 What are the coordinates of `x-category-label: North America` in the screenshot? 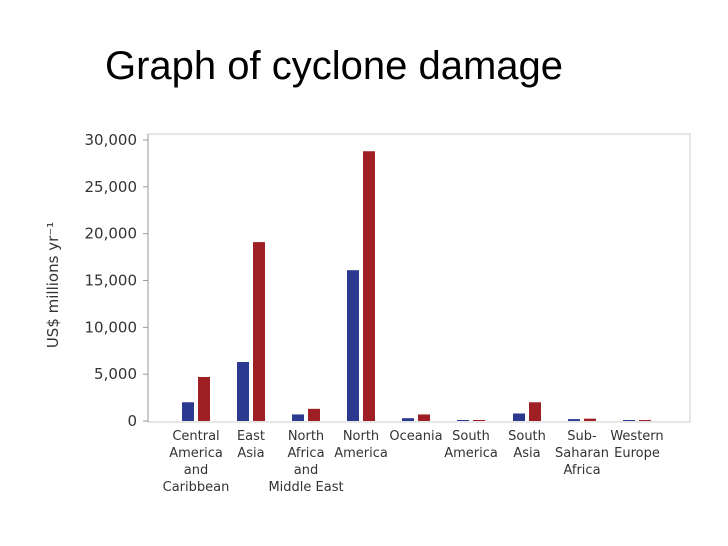 It's located at (361, 445).